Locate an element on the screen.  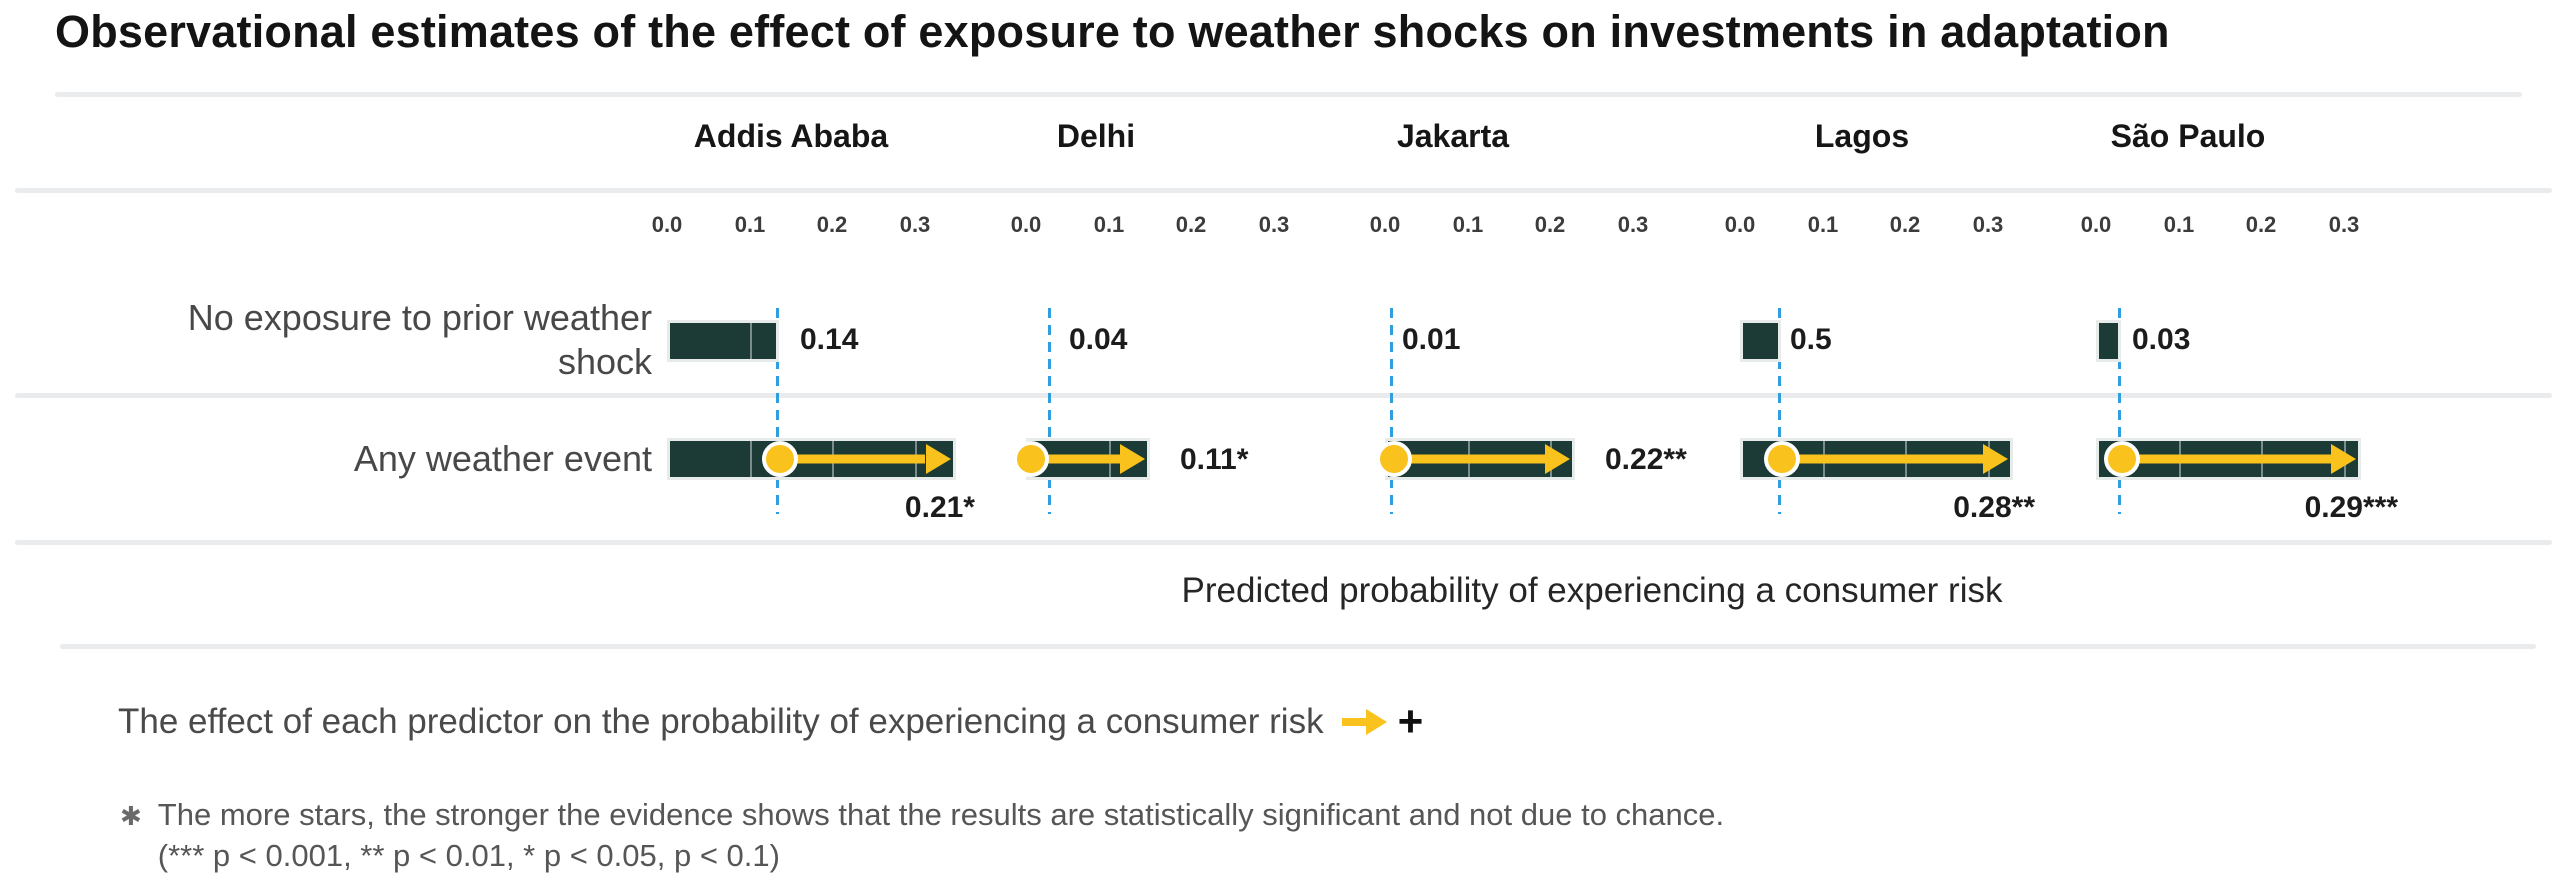
bar-any-weather-sao-paulo is located at coordinates (2228, 459).